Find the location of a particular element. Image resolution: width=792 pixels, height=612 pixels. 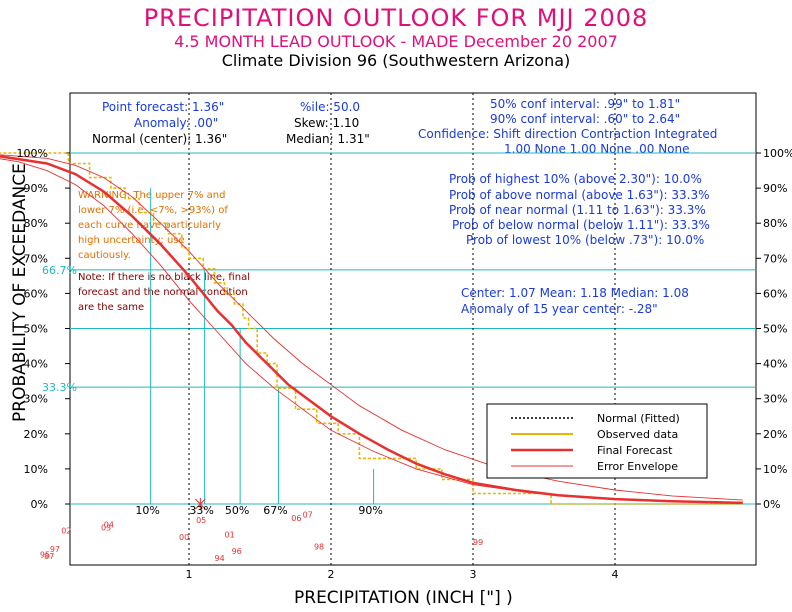

center-mean-median: Center: 1.07 Mean: 1.18 Median: 1.08 is located at coordinates (575, 293).